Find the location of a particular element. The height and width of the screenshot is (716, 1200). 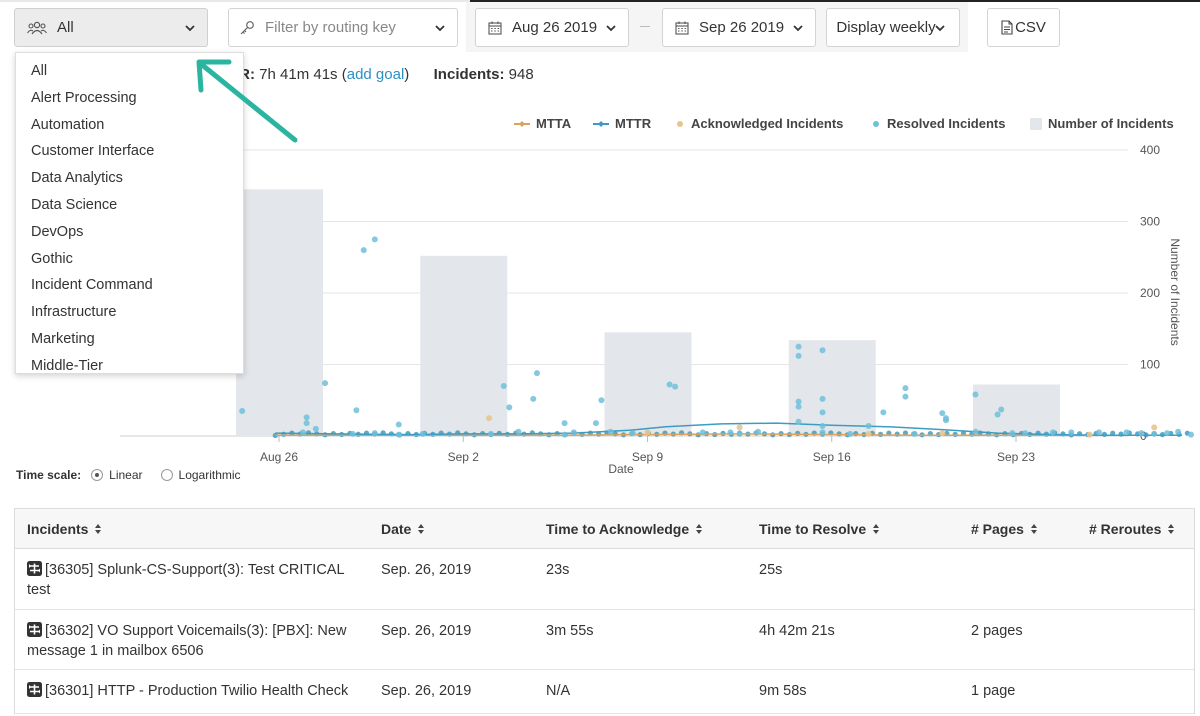

team-option: All is located at coordinates (39, 71).